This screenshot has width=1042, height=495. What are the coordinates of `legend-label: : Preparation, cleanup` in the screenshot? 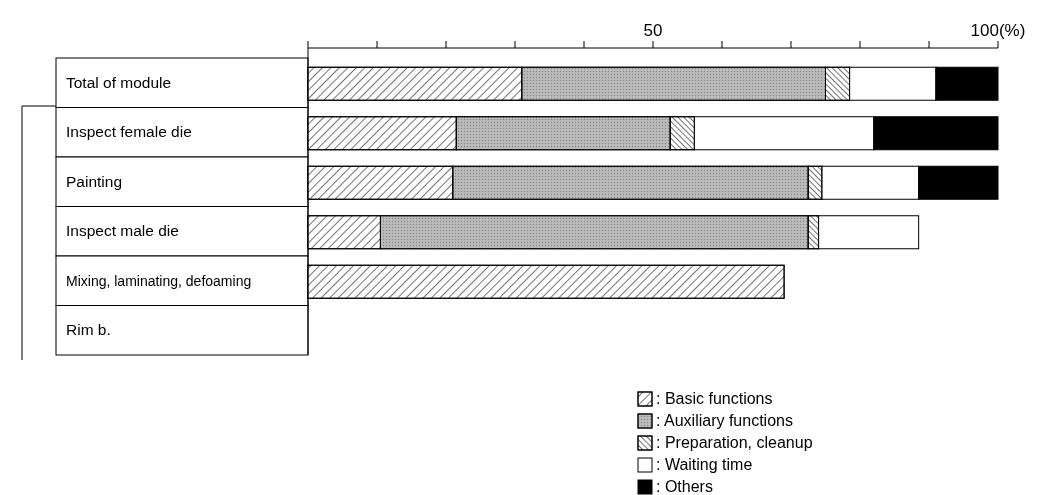 It's located at (734, 442).